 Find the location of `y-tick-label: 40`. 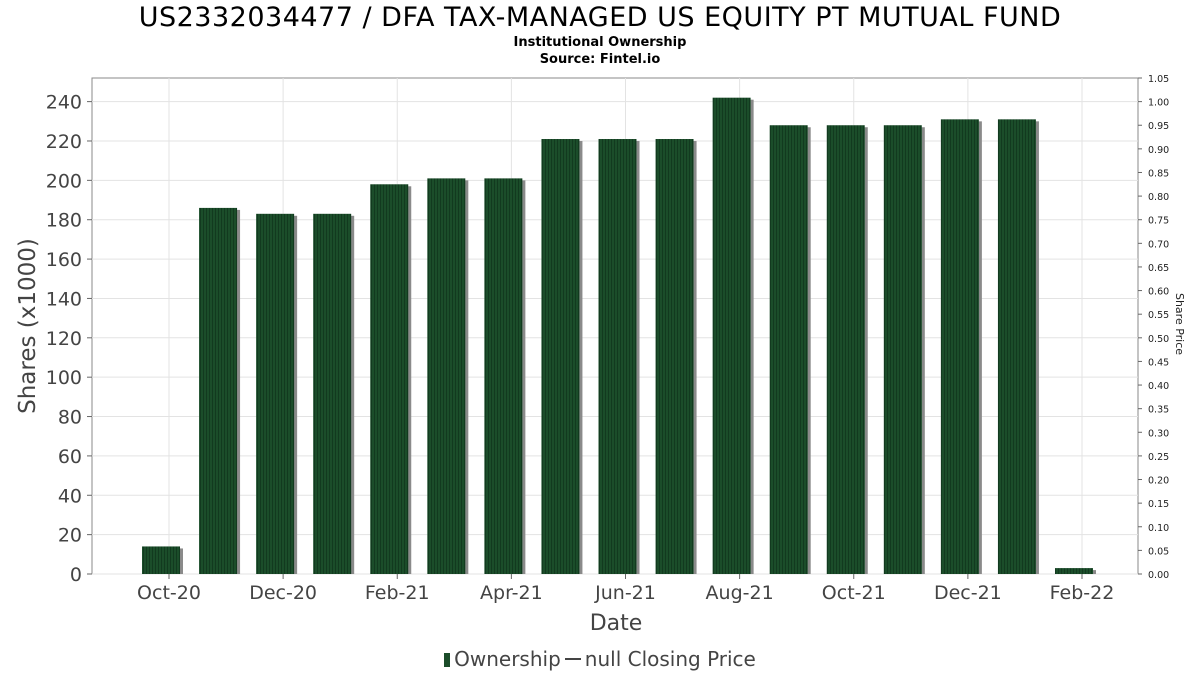

y-tick-label: 40 is located at coordinates (70, 496).